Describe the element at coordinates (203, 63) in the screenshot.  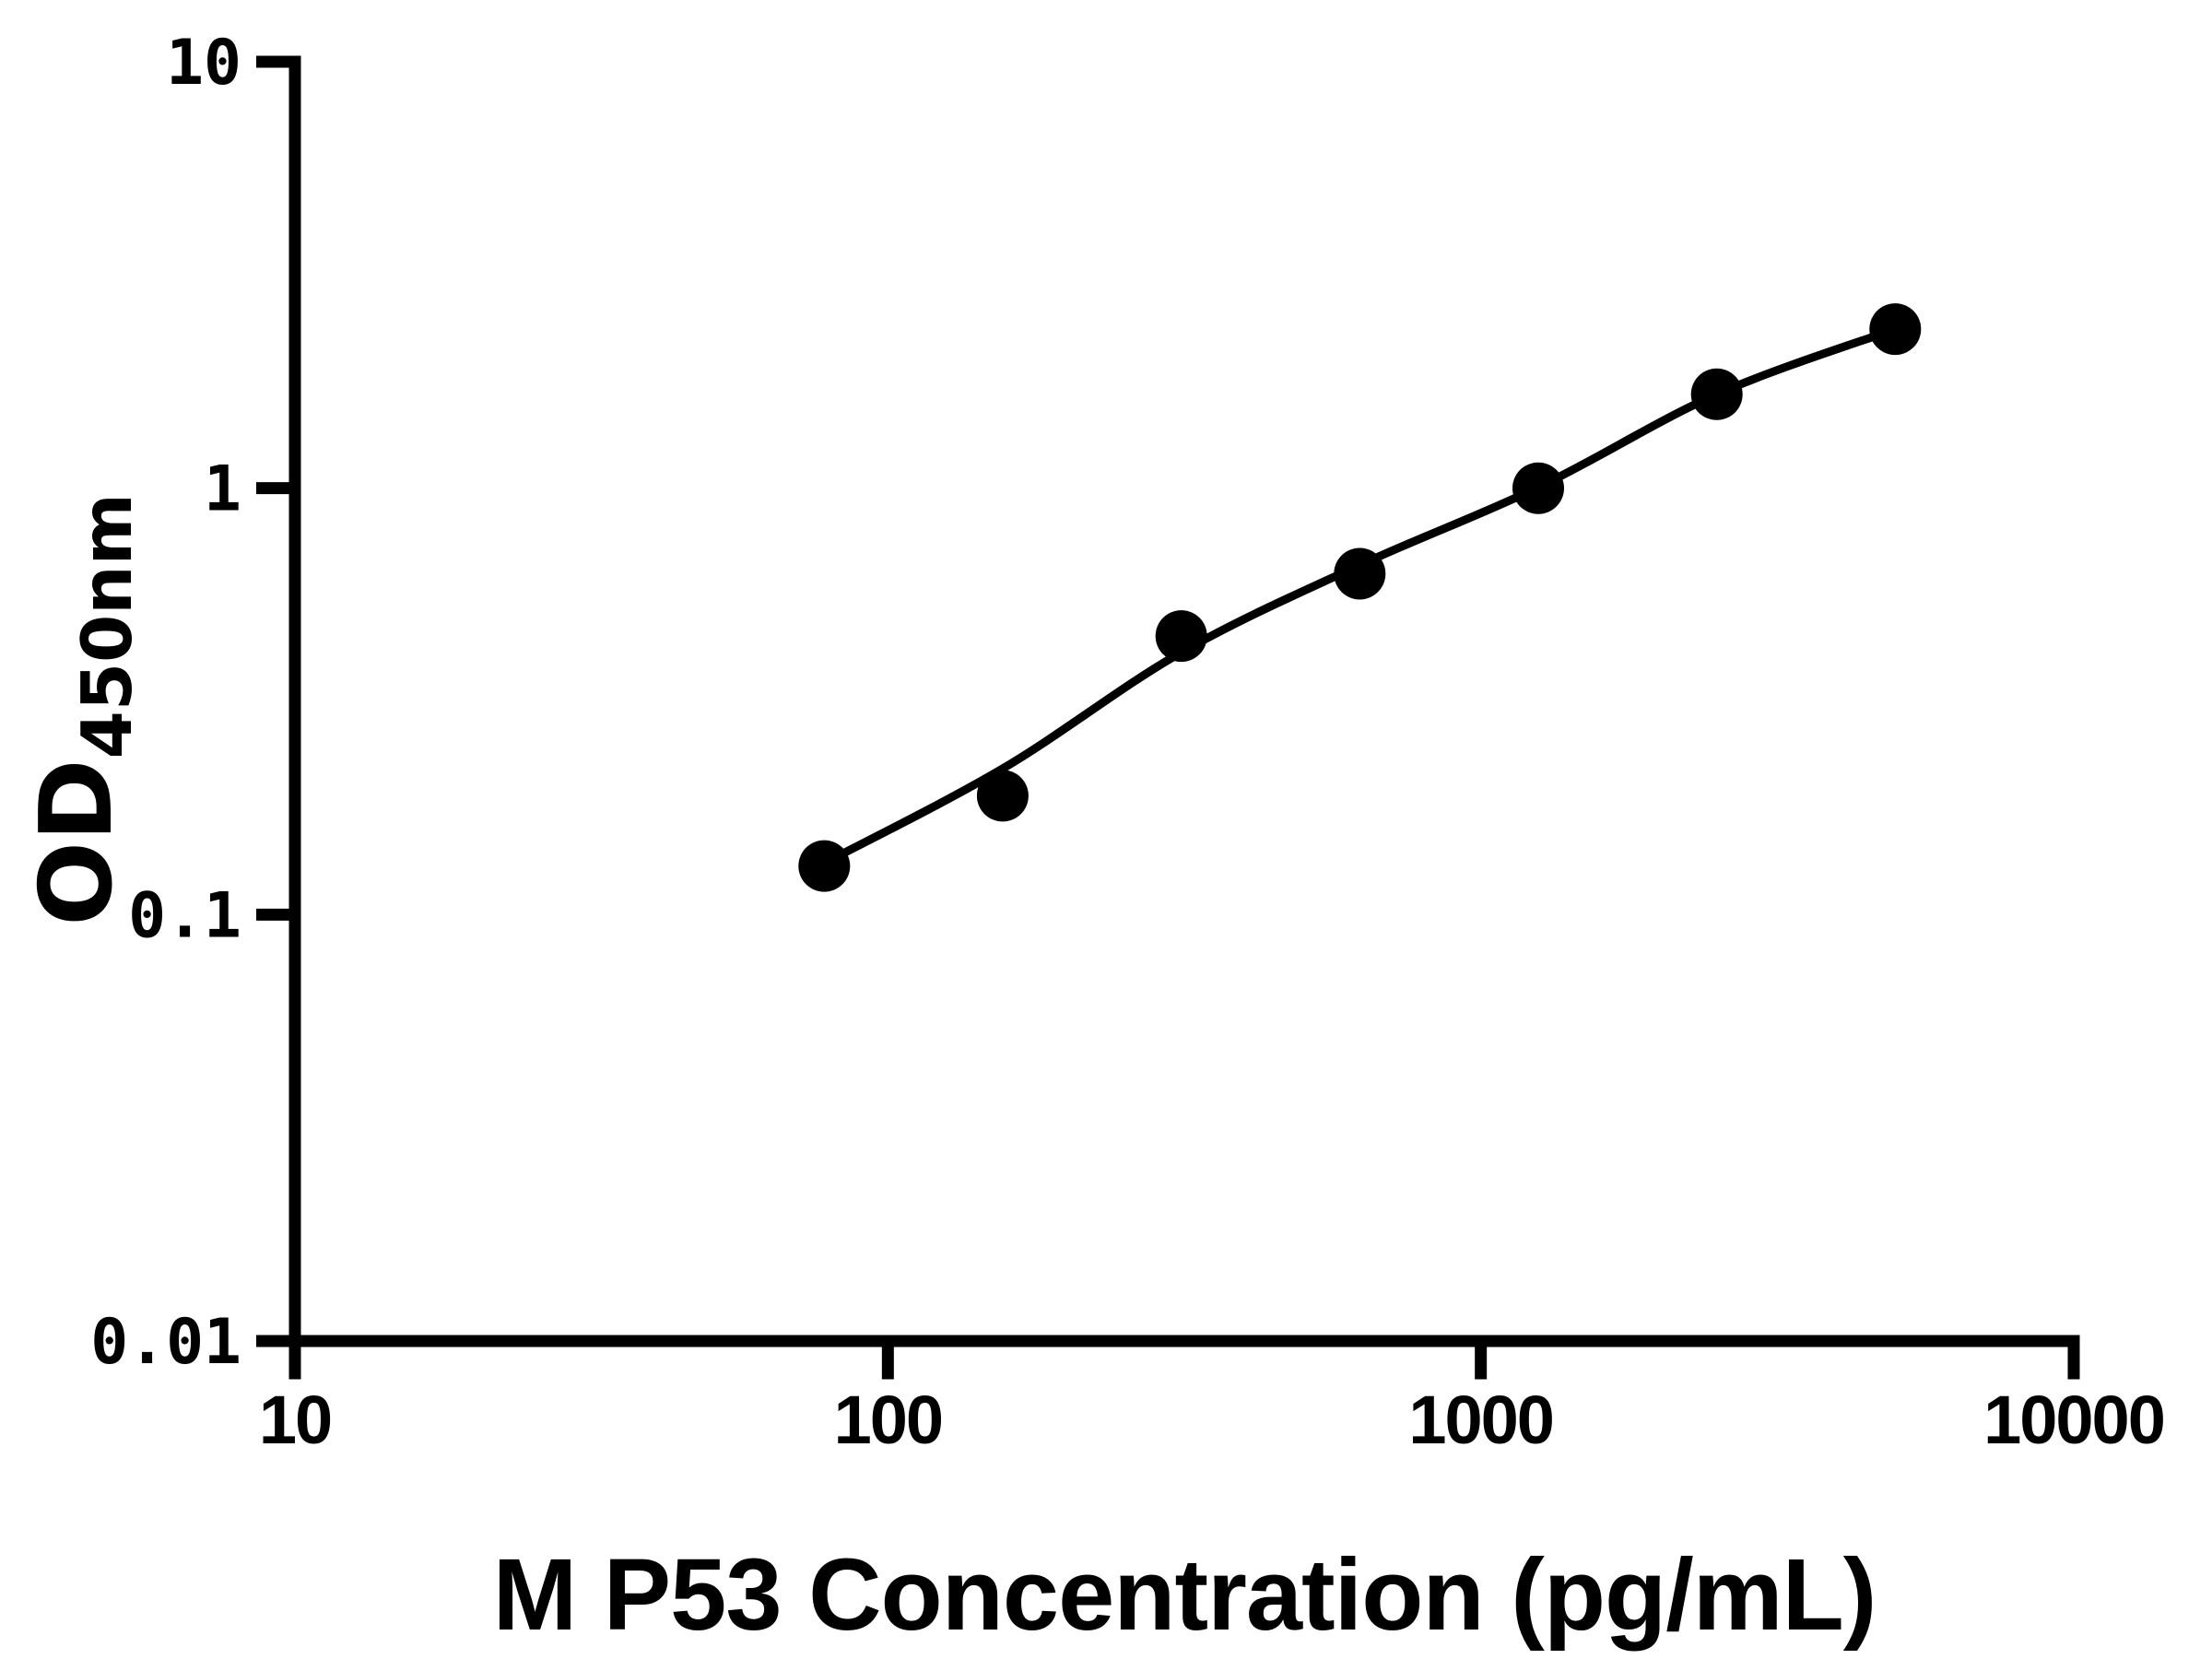
I see `y-tick-label-10: 10` at that location.